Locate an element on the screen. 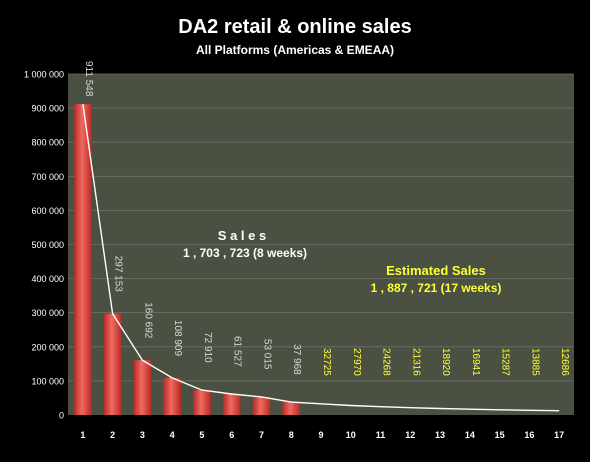 The image size is (590, 462). estimated-data-label: 27970 is located at coordinates (356, 362).